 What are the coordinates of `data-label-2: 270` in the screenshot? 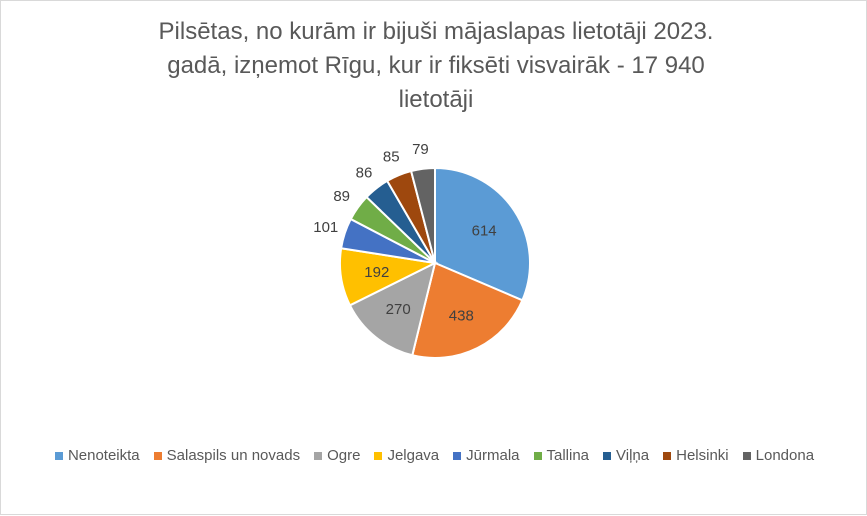 It's located at (398, 309).